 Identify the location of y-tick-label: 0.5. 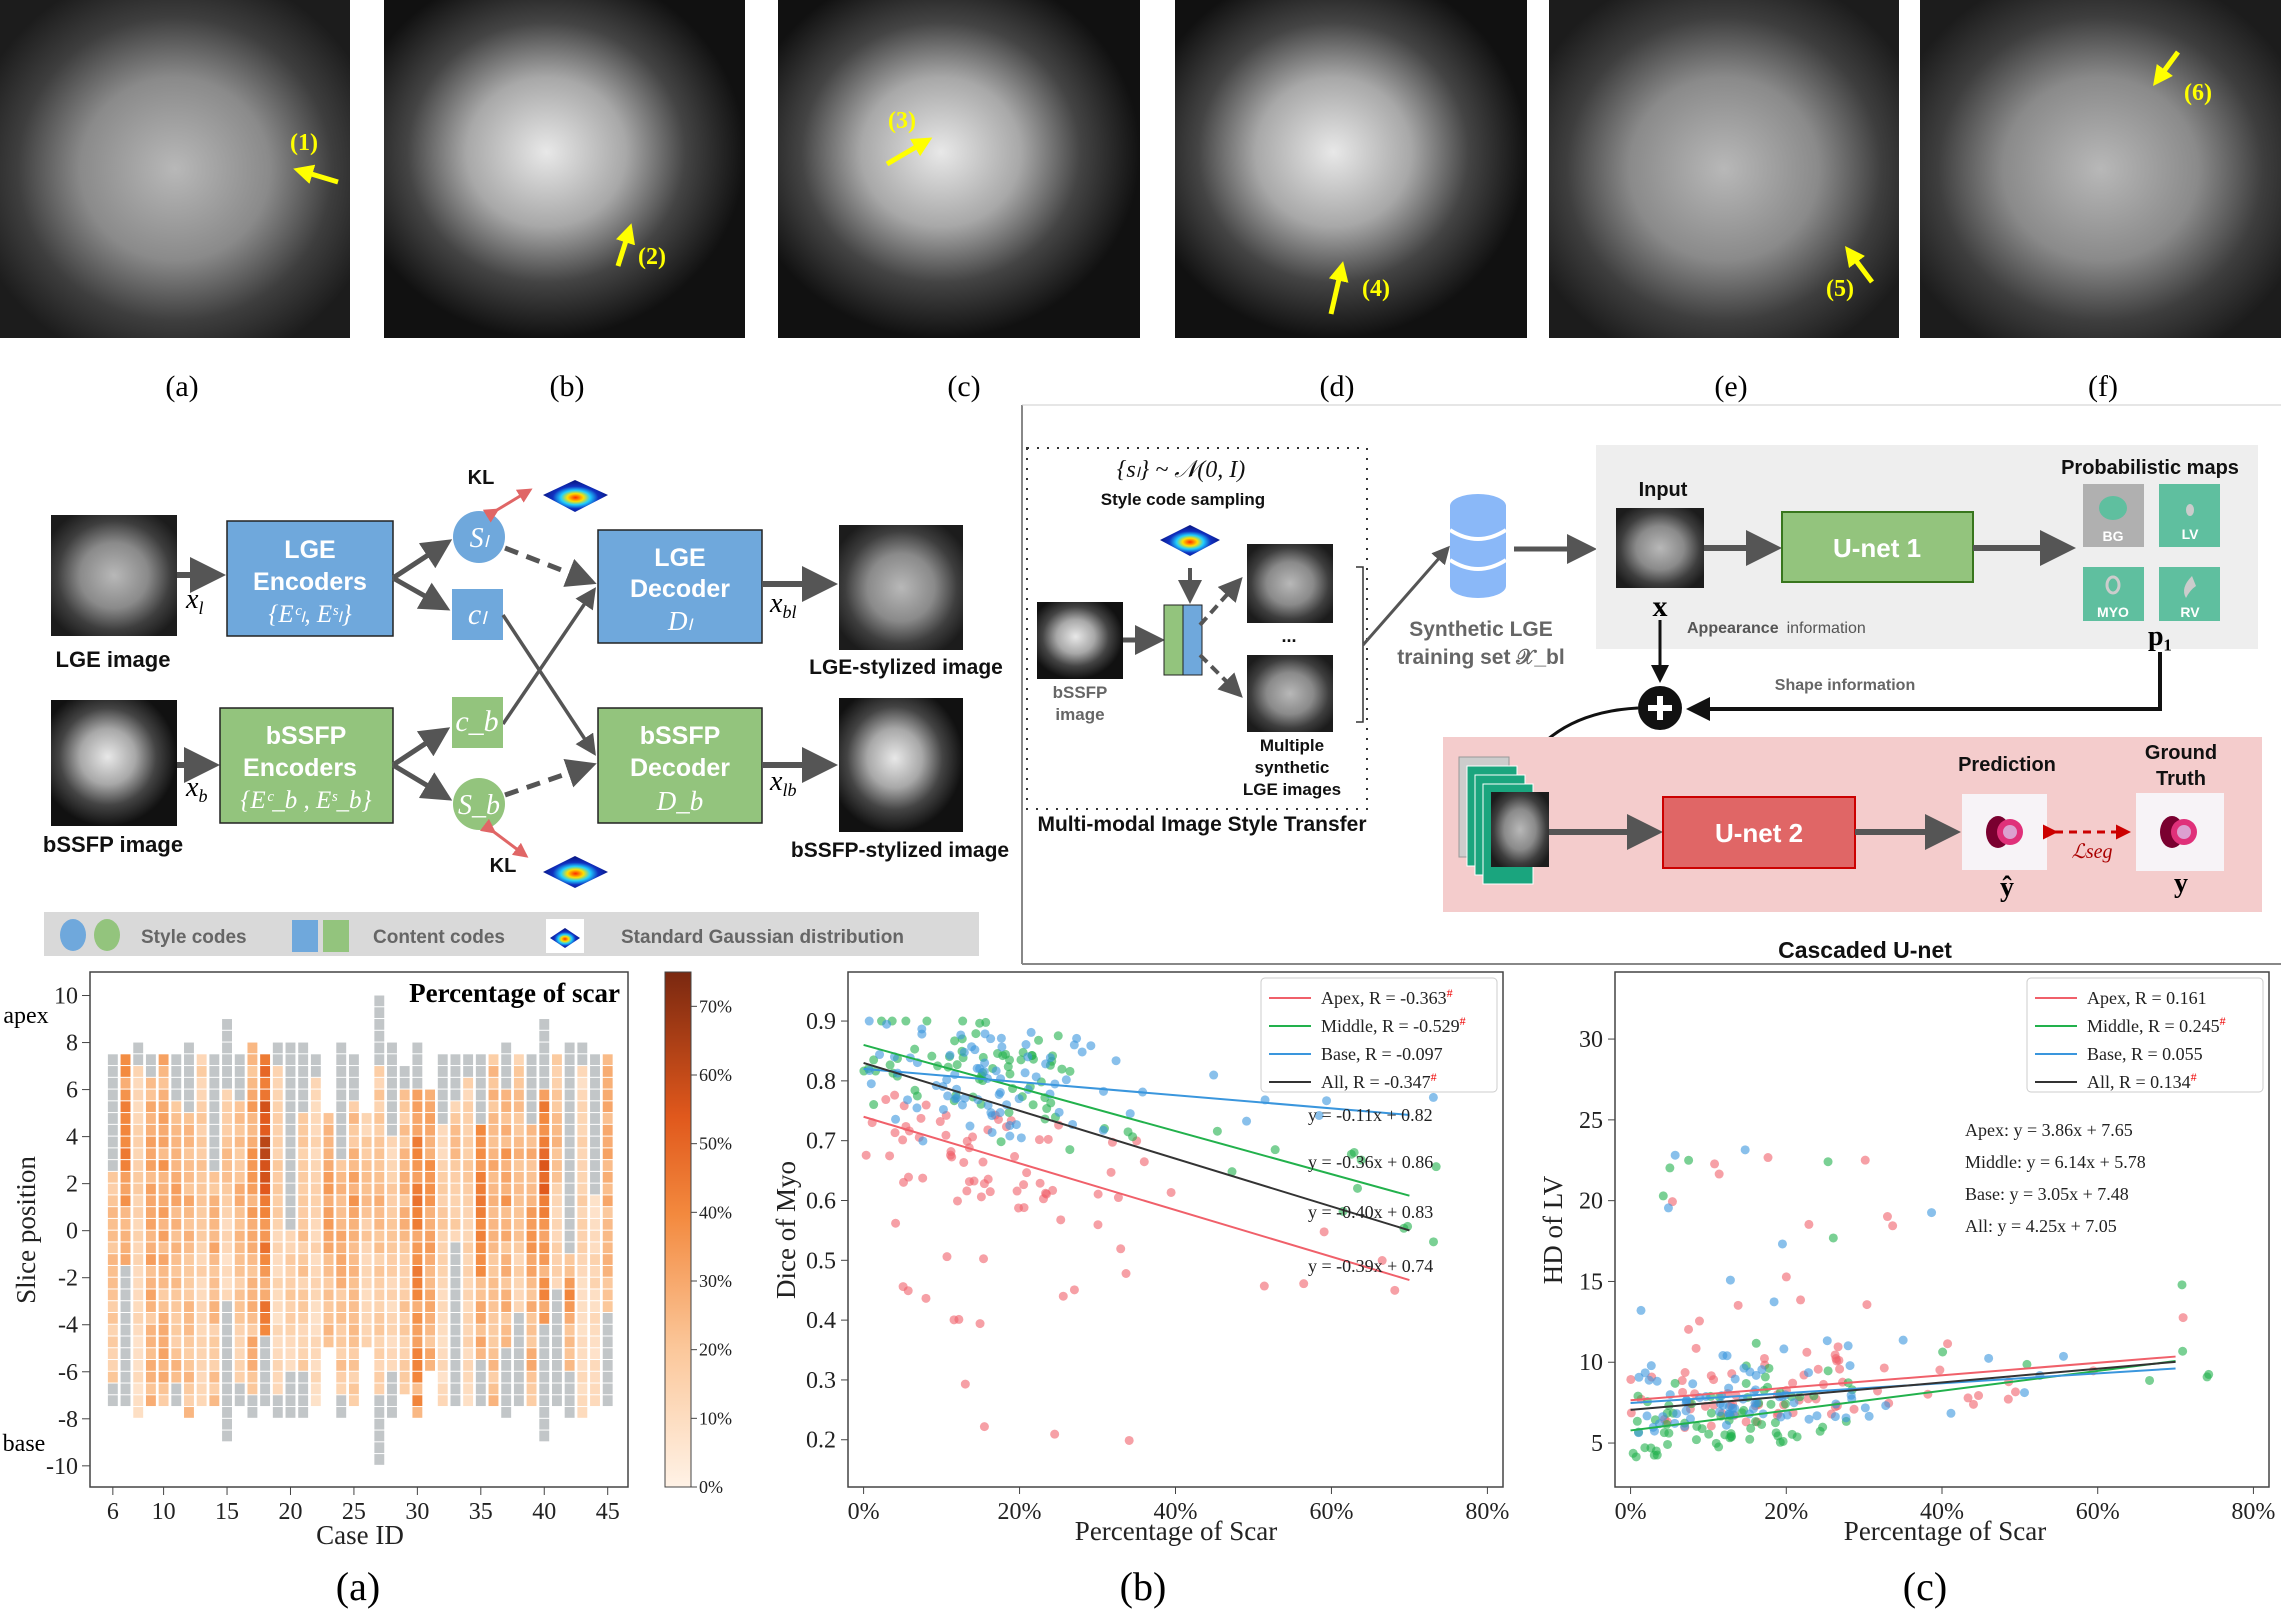
(821, 1261).